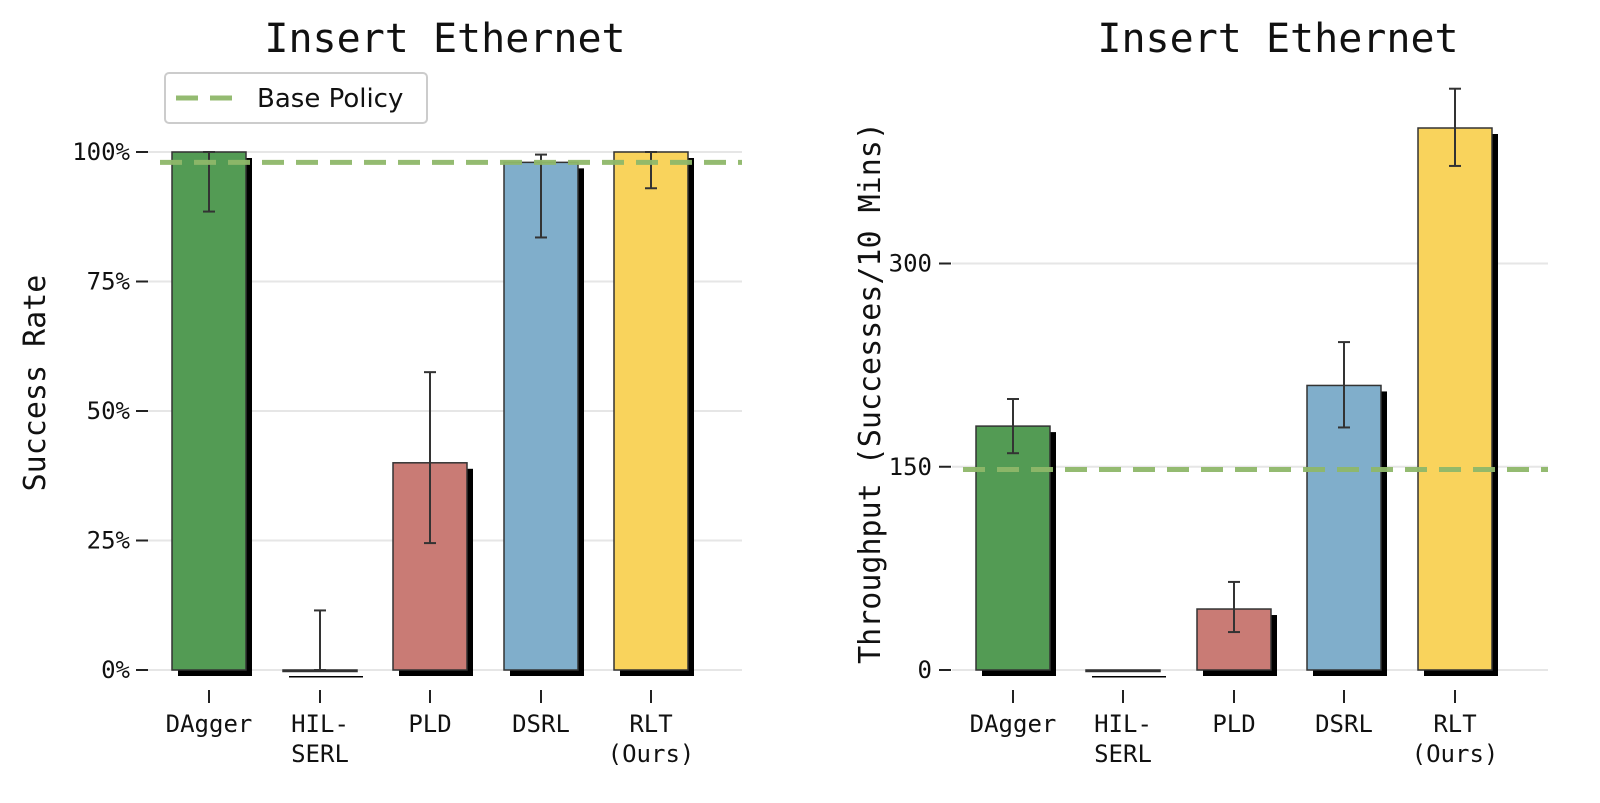 This screenshot has width=1600, height=803. I want to click on legend-box, so click(296, 98).